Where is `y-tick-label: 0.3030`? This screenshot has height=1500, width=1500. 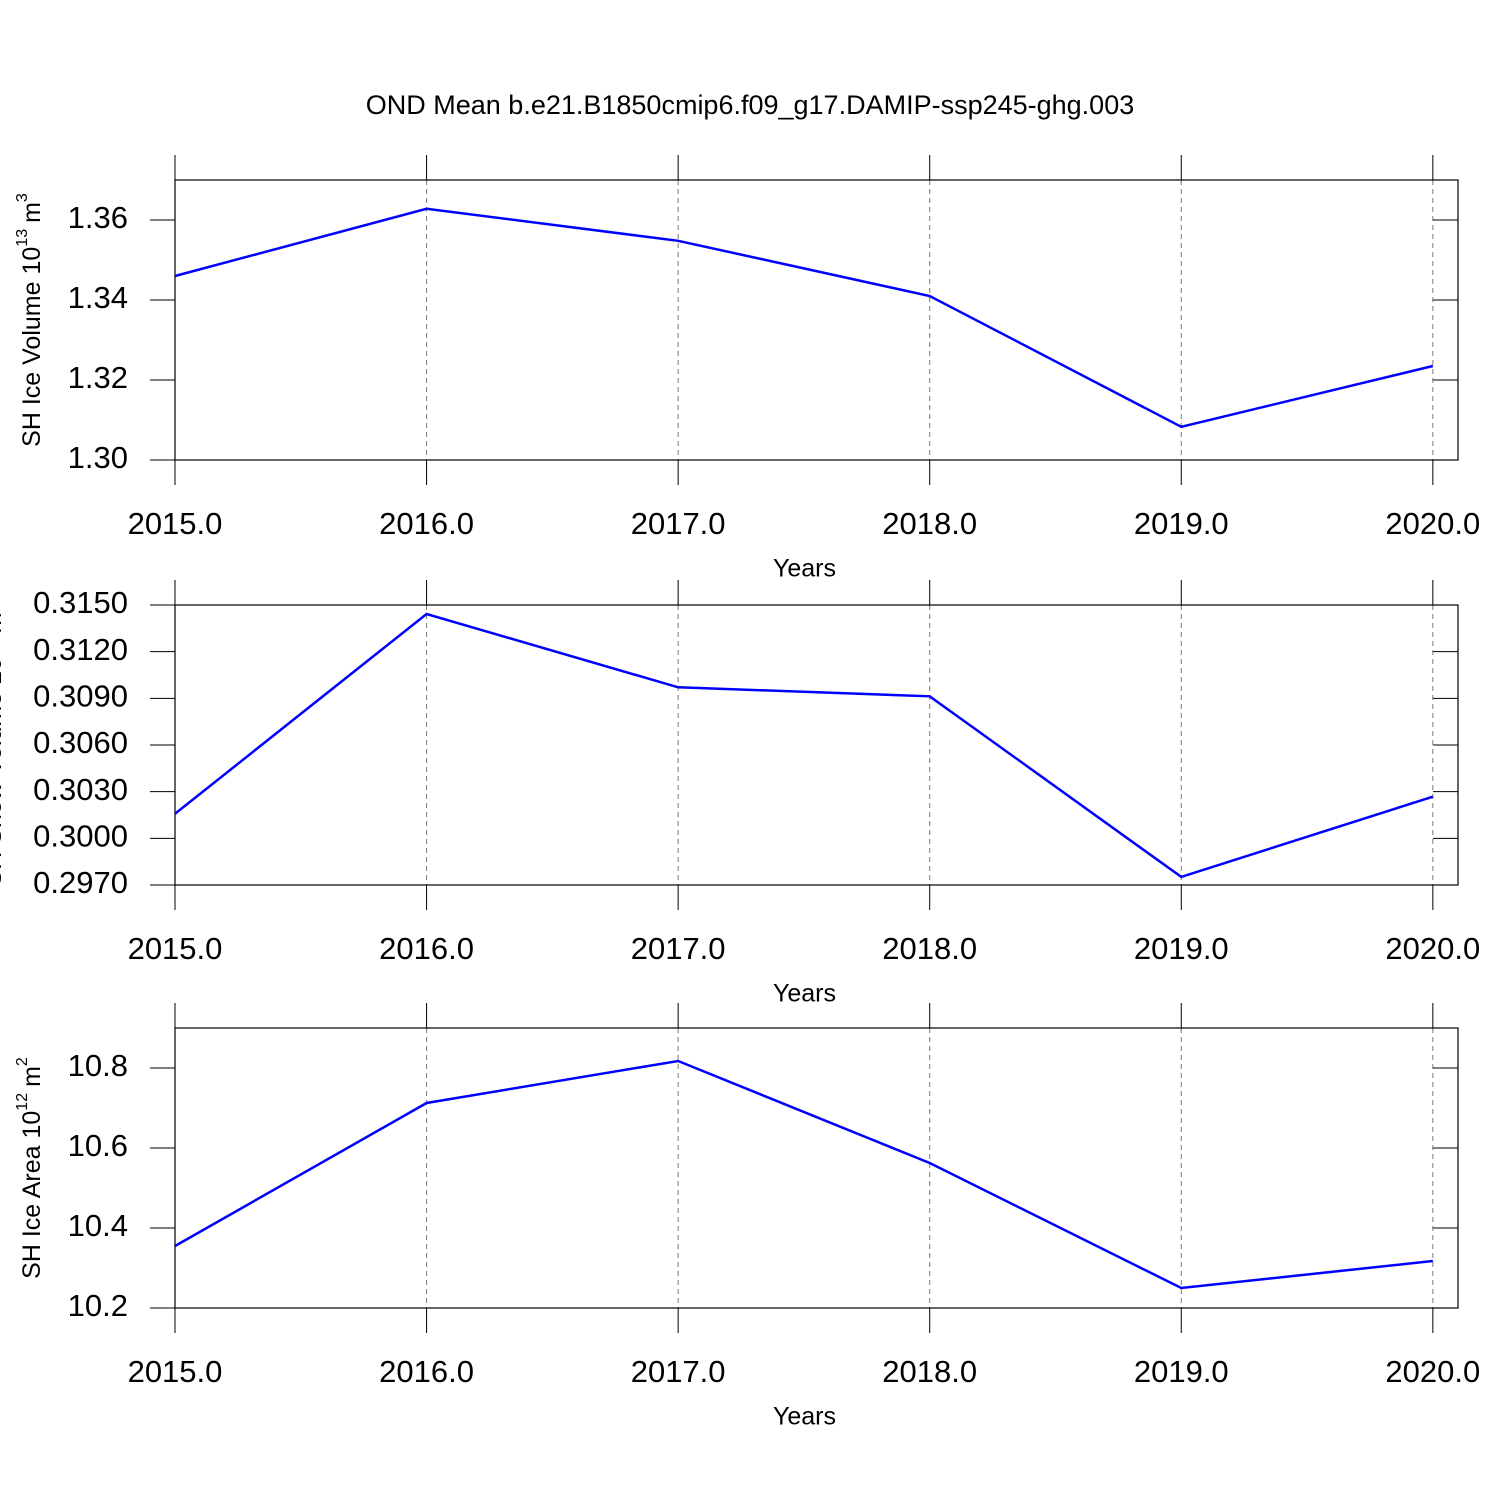 y-tick-label: 0.3030 is located at coordinates (80, 789).